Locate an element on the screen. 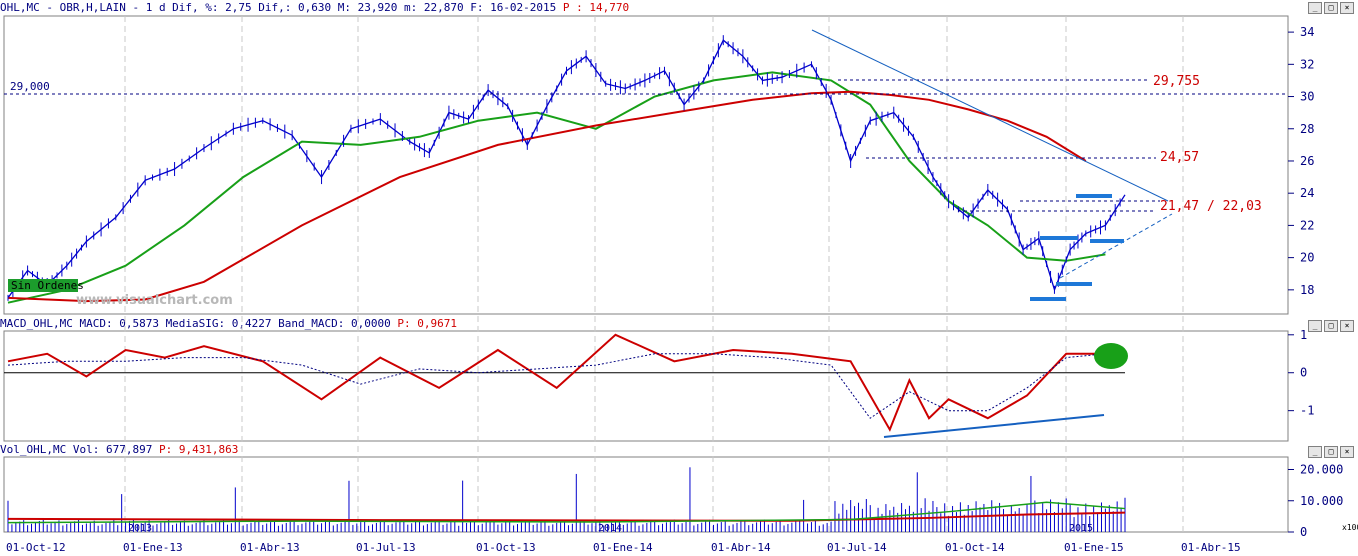 Image resolution: width=1358 pixels, height=556 pixels. price-tick-label: 24 is located at coordinates (1307, 193).